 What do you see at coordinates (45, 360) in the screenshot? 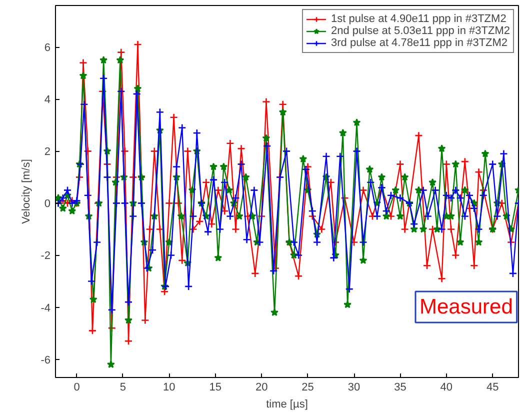
I see `y-tick-label: -6` at bounding box center [45, 360].